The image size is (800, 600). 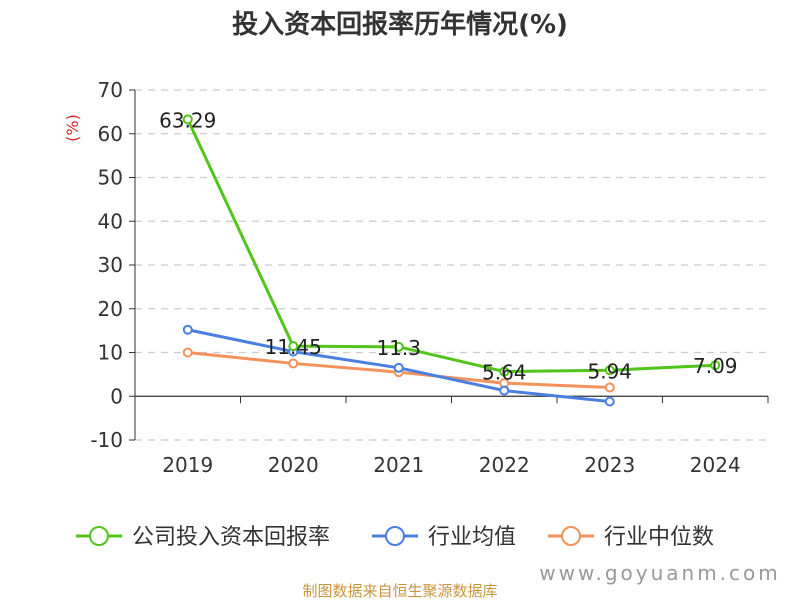 I want to click on x-tick-label: 2020, so click(x=293, y=465).